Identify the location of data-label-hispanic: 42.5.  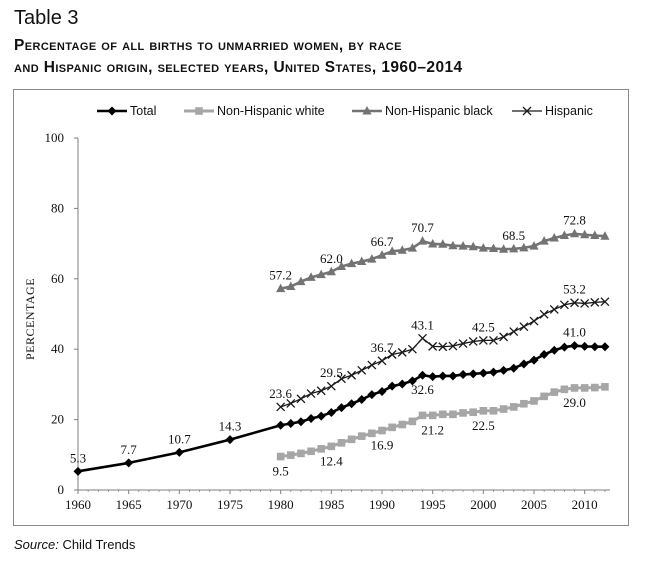
(483, 326).